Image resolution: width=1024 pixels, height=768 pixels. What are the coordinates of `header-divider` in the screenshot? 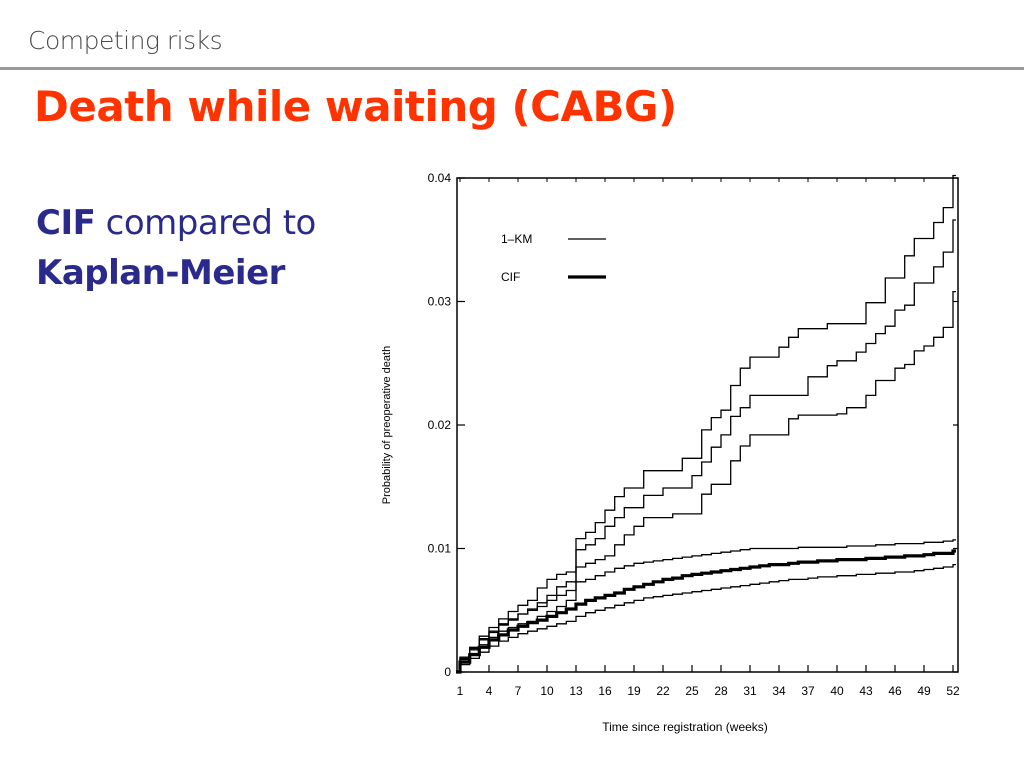 It's located at (512, 68).